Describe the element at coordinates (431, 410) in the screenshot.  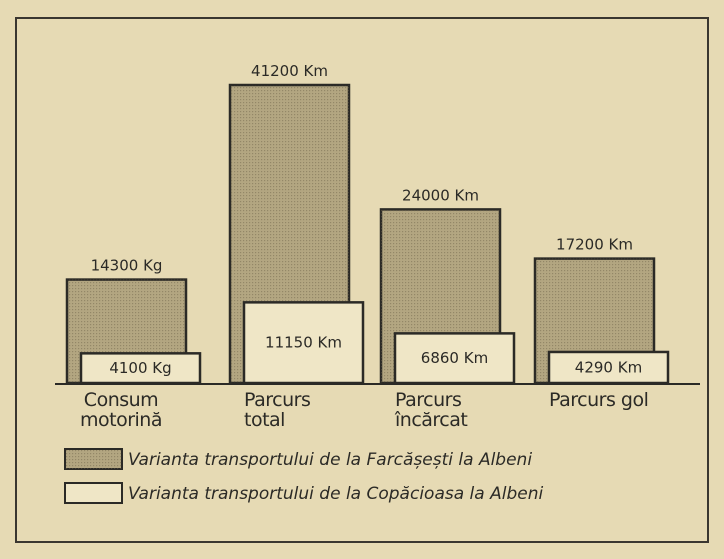
I see `category-label: Parcurs încărcat` at that location.